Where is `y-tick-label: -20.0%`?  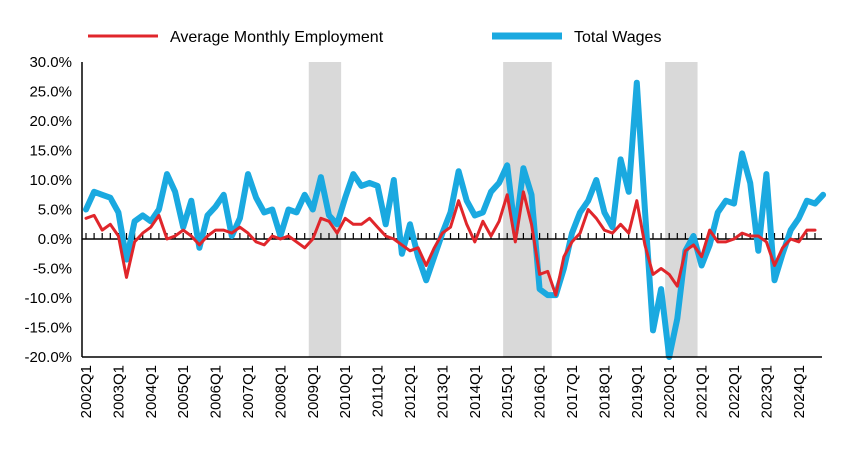
y-tick-label: -20.0% is located at coordinates (48, 357).